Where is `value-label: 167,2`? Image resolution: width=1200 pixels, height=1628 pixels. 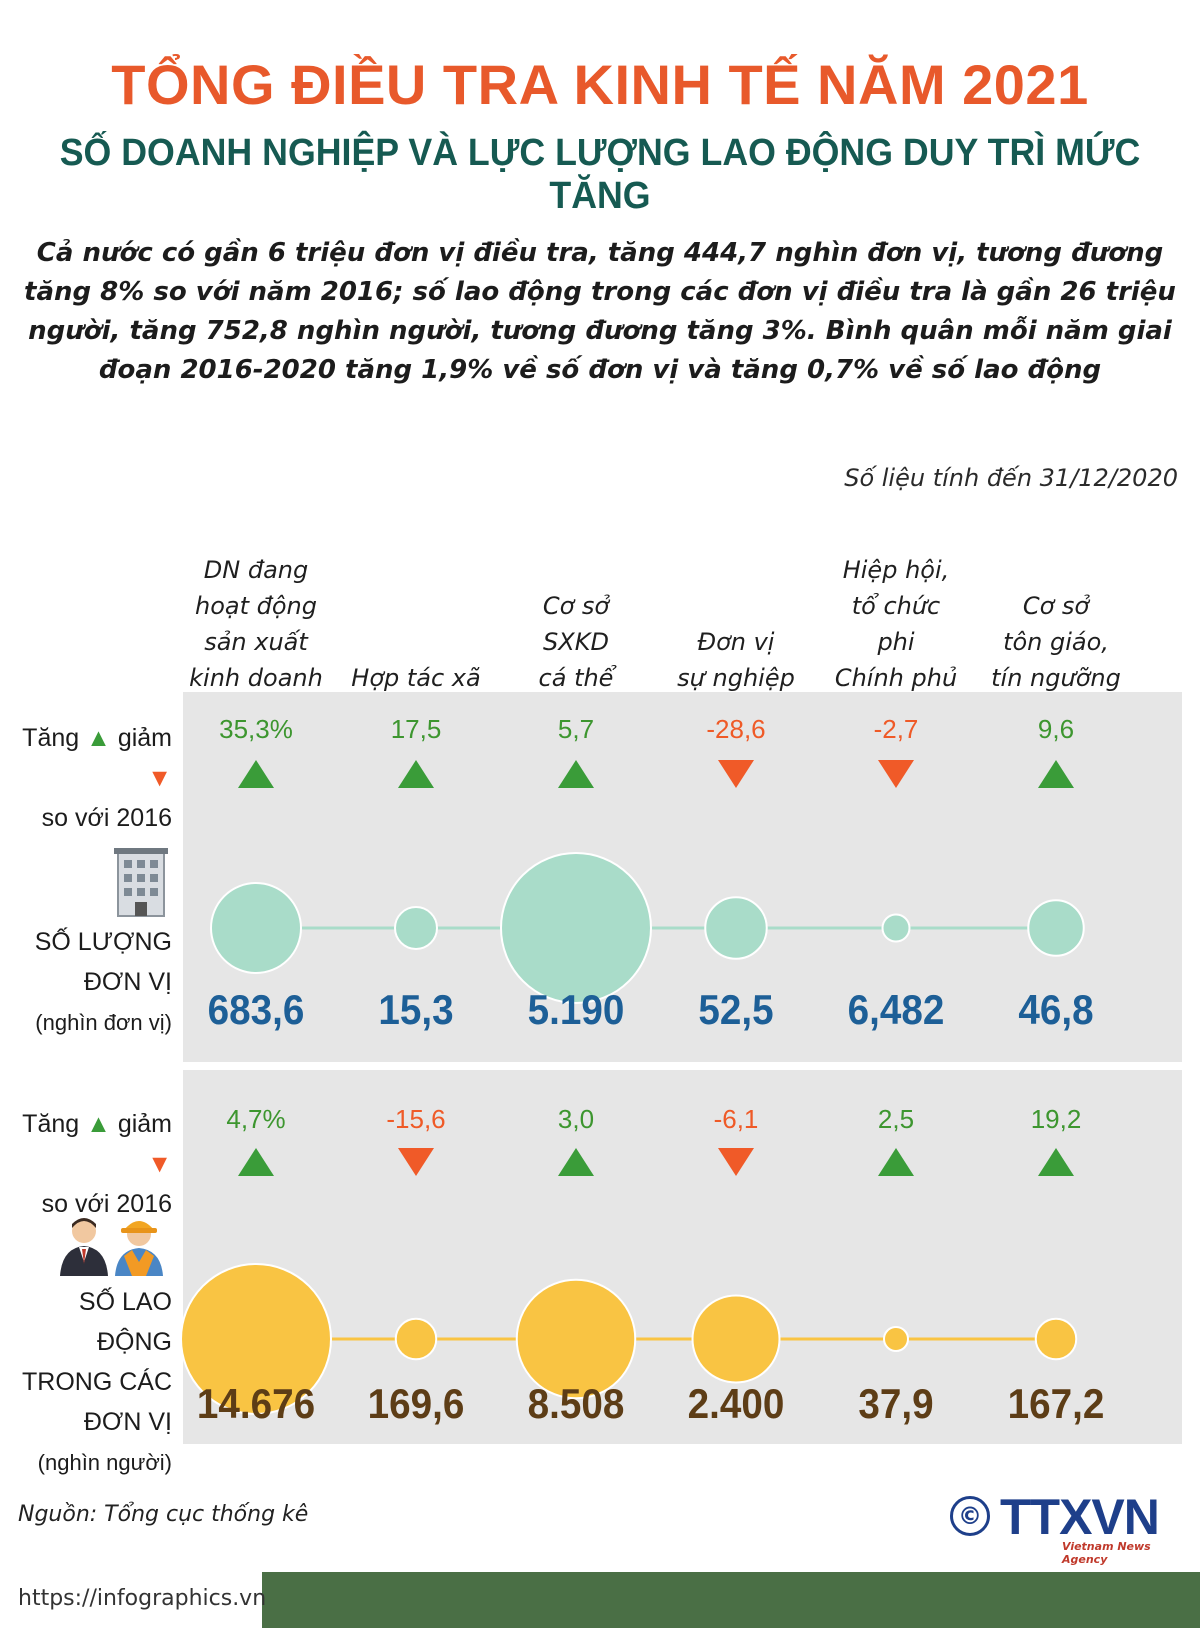 value-label: 167,2 is located at coordinates (1056, 1403).